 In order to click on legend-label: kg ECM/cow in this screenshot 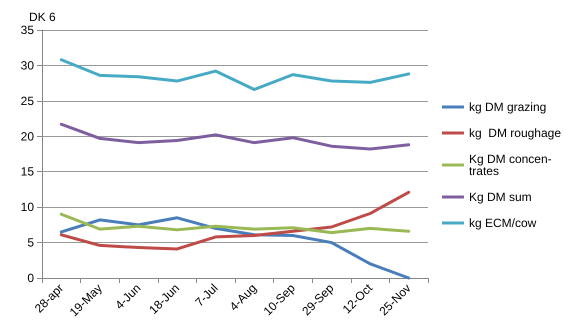, I will do `click(502, 223)`.